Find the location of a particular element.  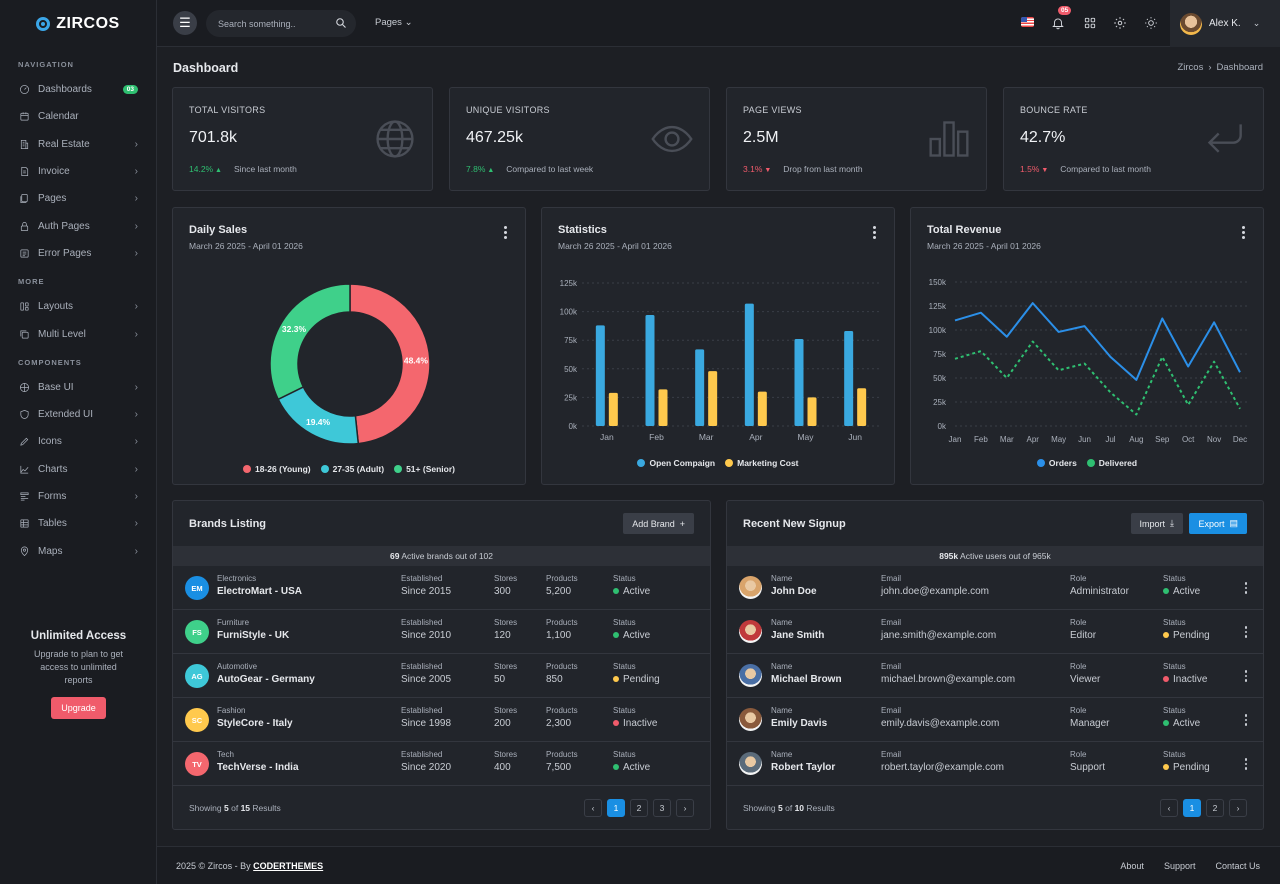

sidebar-item-base-ui: Base UI › is located at coordinates (78, 387).